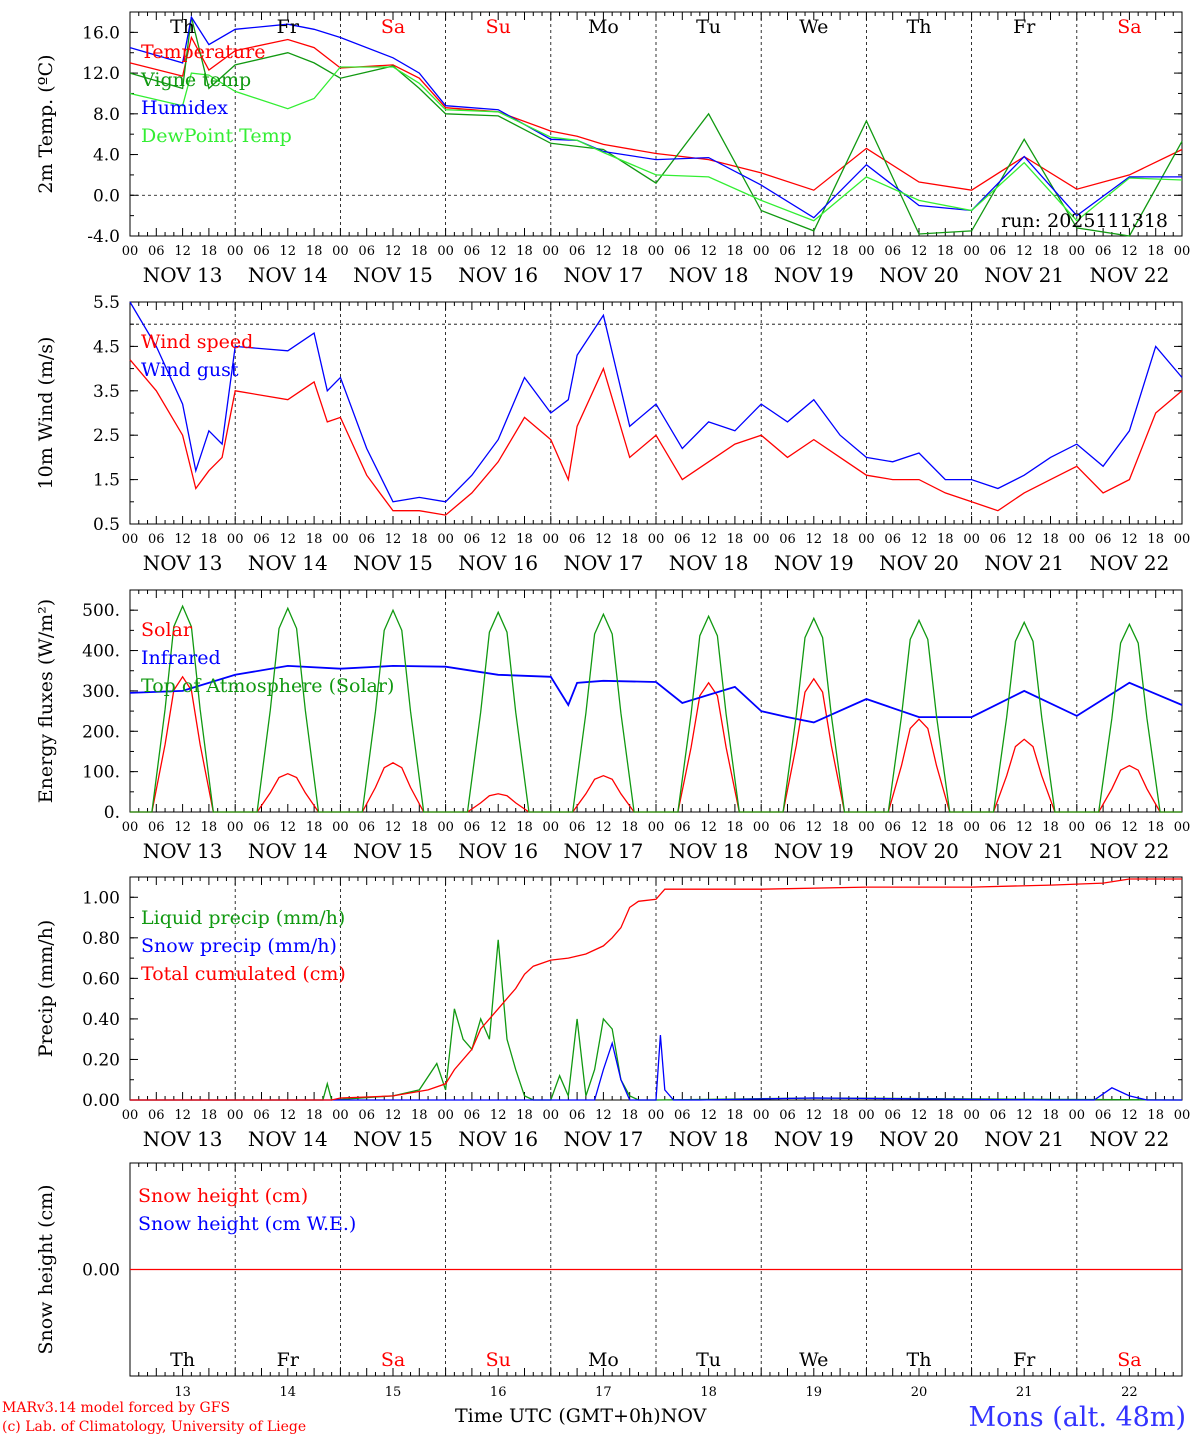  Describe the element at coordinates (708, 1360) in the screenshot. I see `weekday-label: Tu` at that location.